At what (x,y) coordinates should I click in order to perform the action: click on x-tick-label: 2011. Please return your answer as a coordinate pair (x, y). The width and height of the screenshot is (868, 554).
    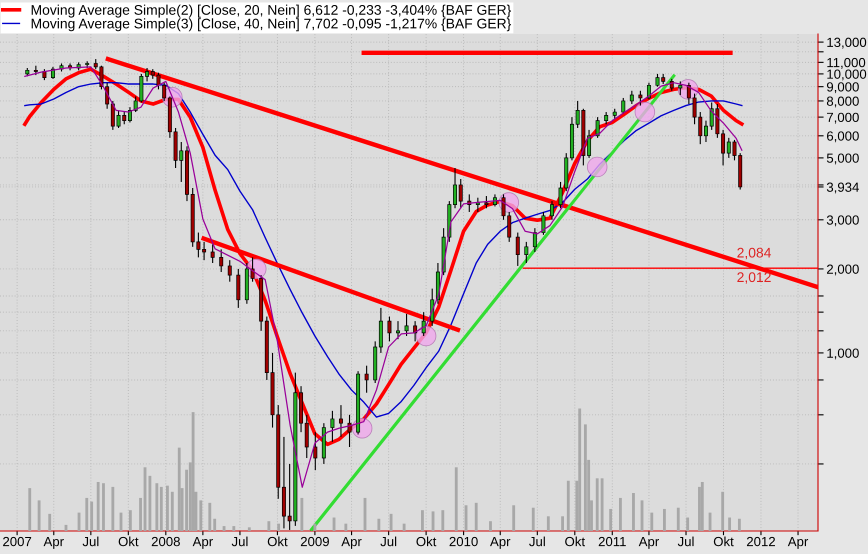
    Looking at the image, I should click on (612, 541).